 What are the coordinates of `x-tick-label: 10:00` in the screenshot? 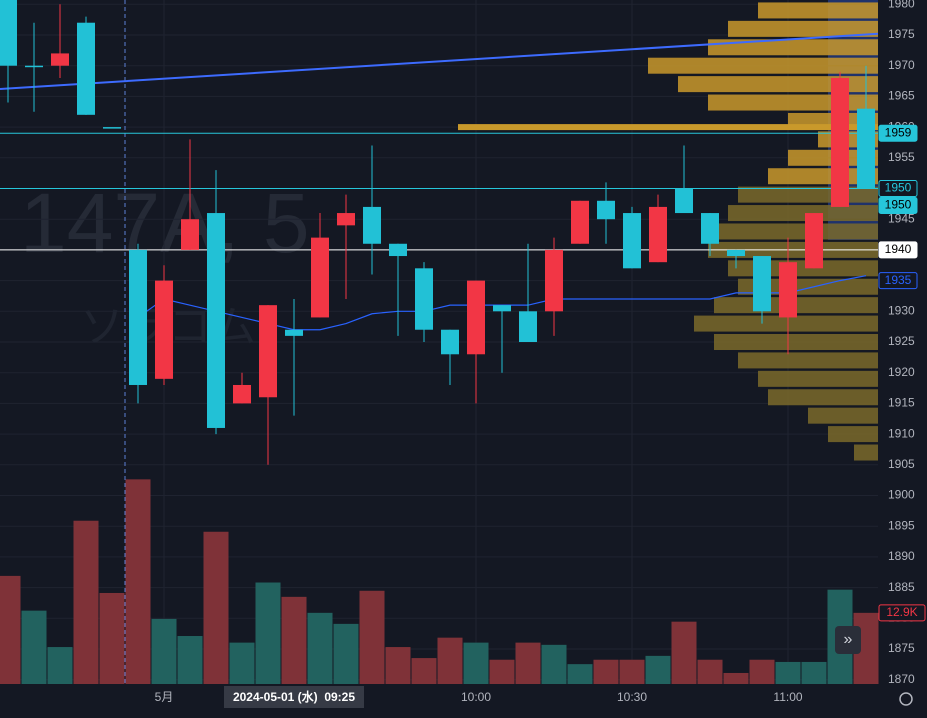 It's located at (476, 697).